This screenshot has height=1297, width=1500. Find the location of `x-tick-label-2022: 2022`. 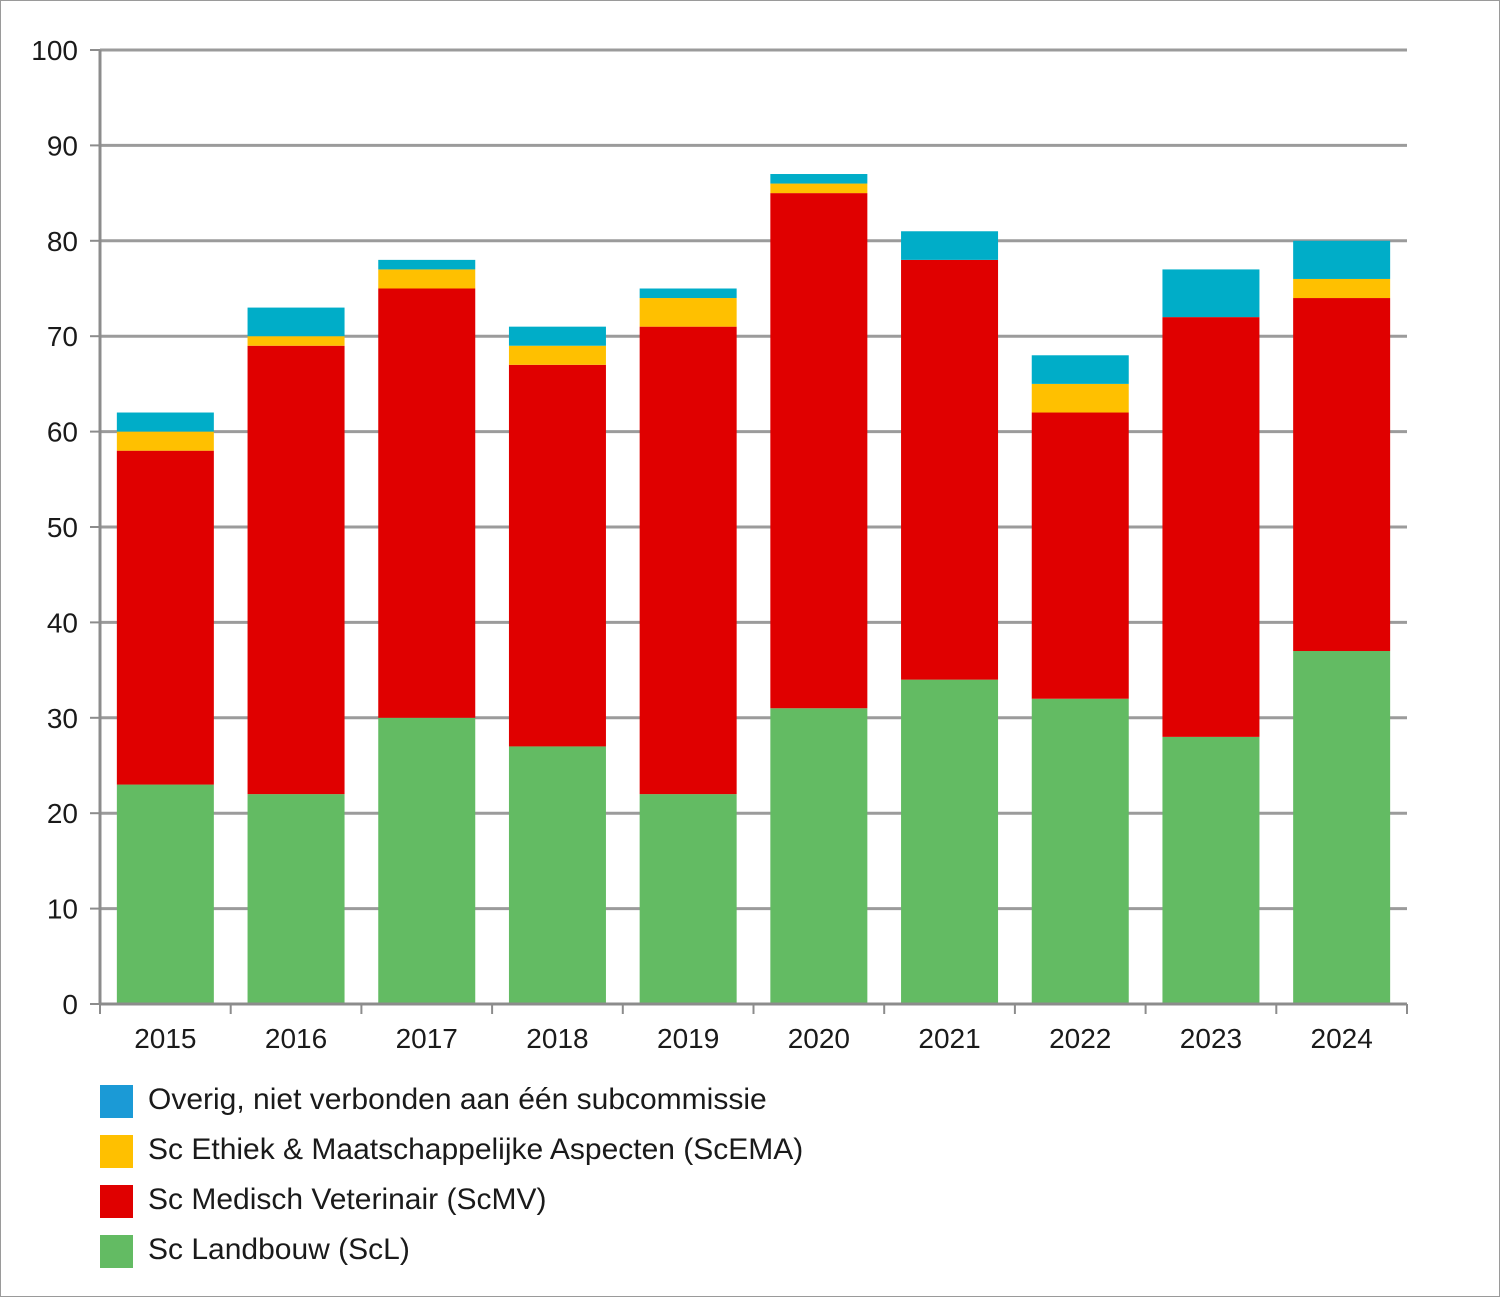

x-tick-label-2022: 2022 is located at coordinates (1080, 1038).